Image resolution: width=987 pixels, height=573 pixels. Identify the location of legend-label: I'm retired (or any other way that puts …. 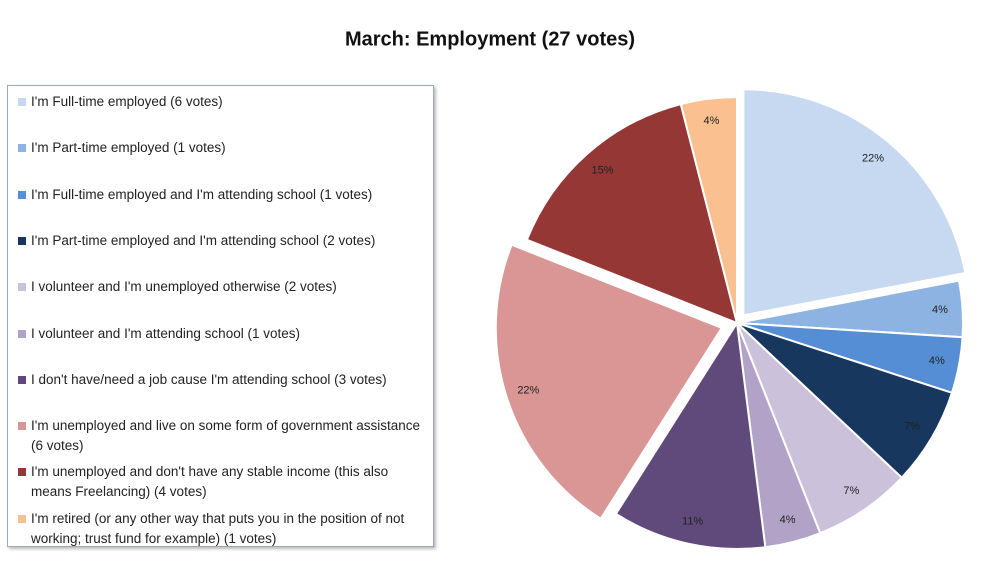
(218, 528).